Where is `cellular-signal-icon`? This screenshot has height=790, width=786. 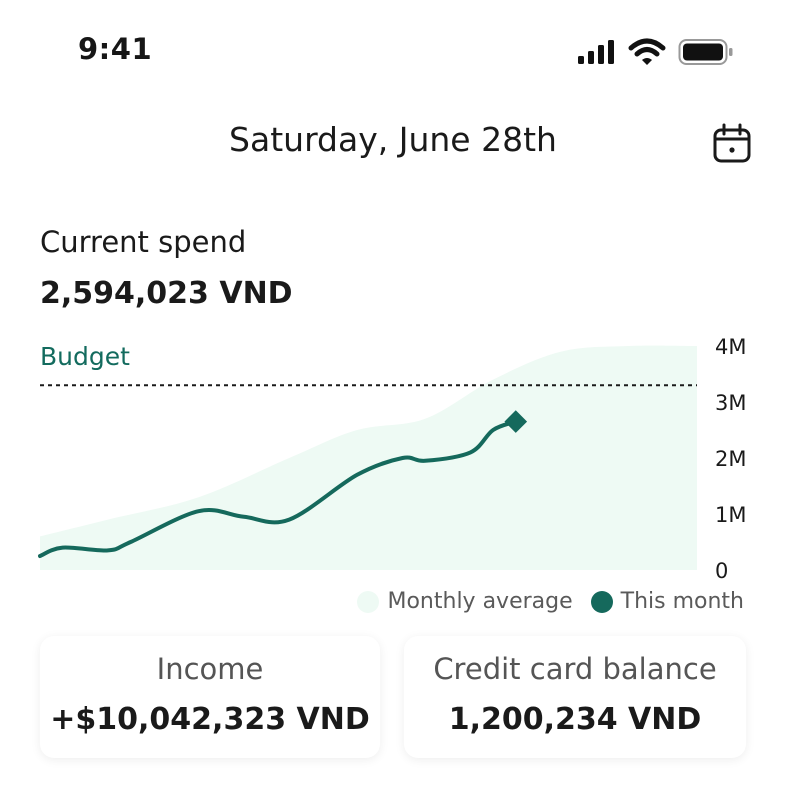 cellular-signal-icon is located at coordinates (596, 52).